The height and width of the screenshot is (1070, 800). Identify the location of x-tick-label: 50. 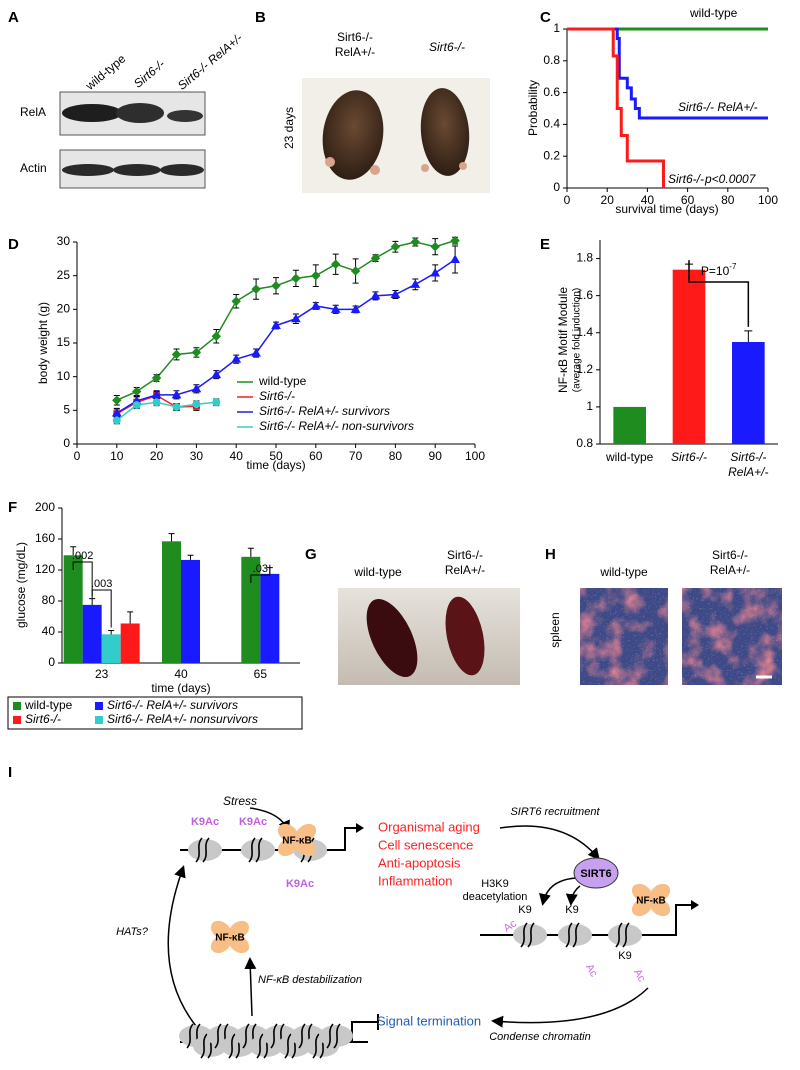
(276, 456).